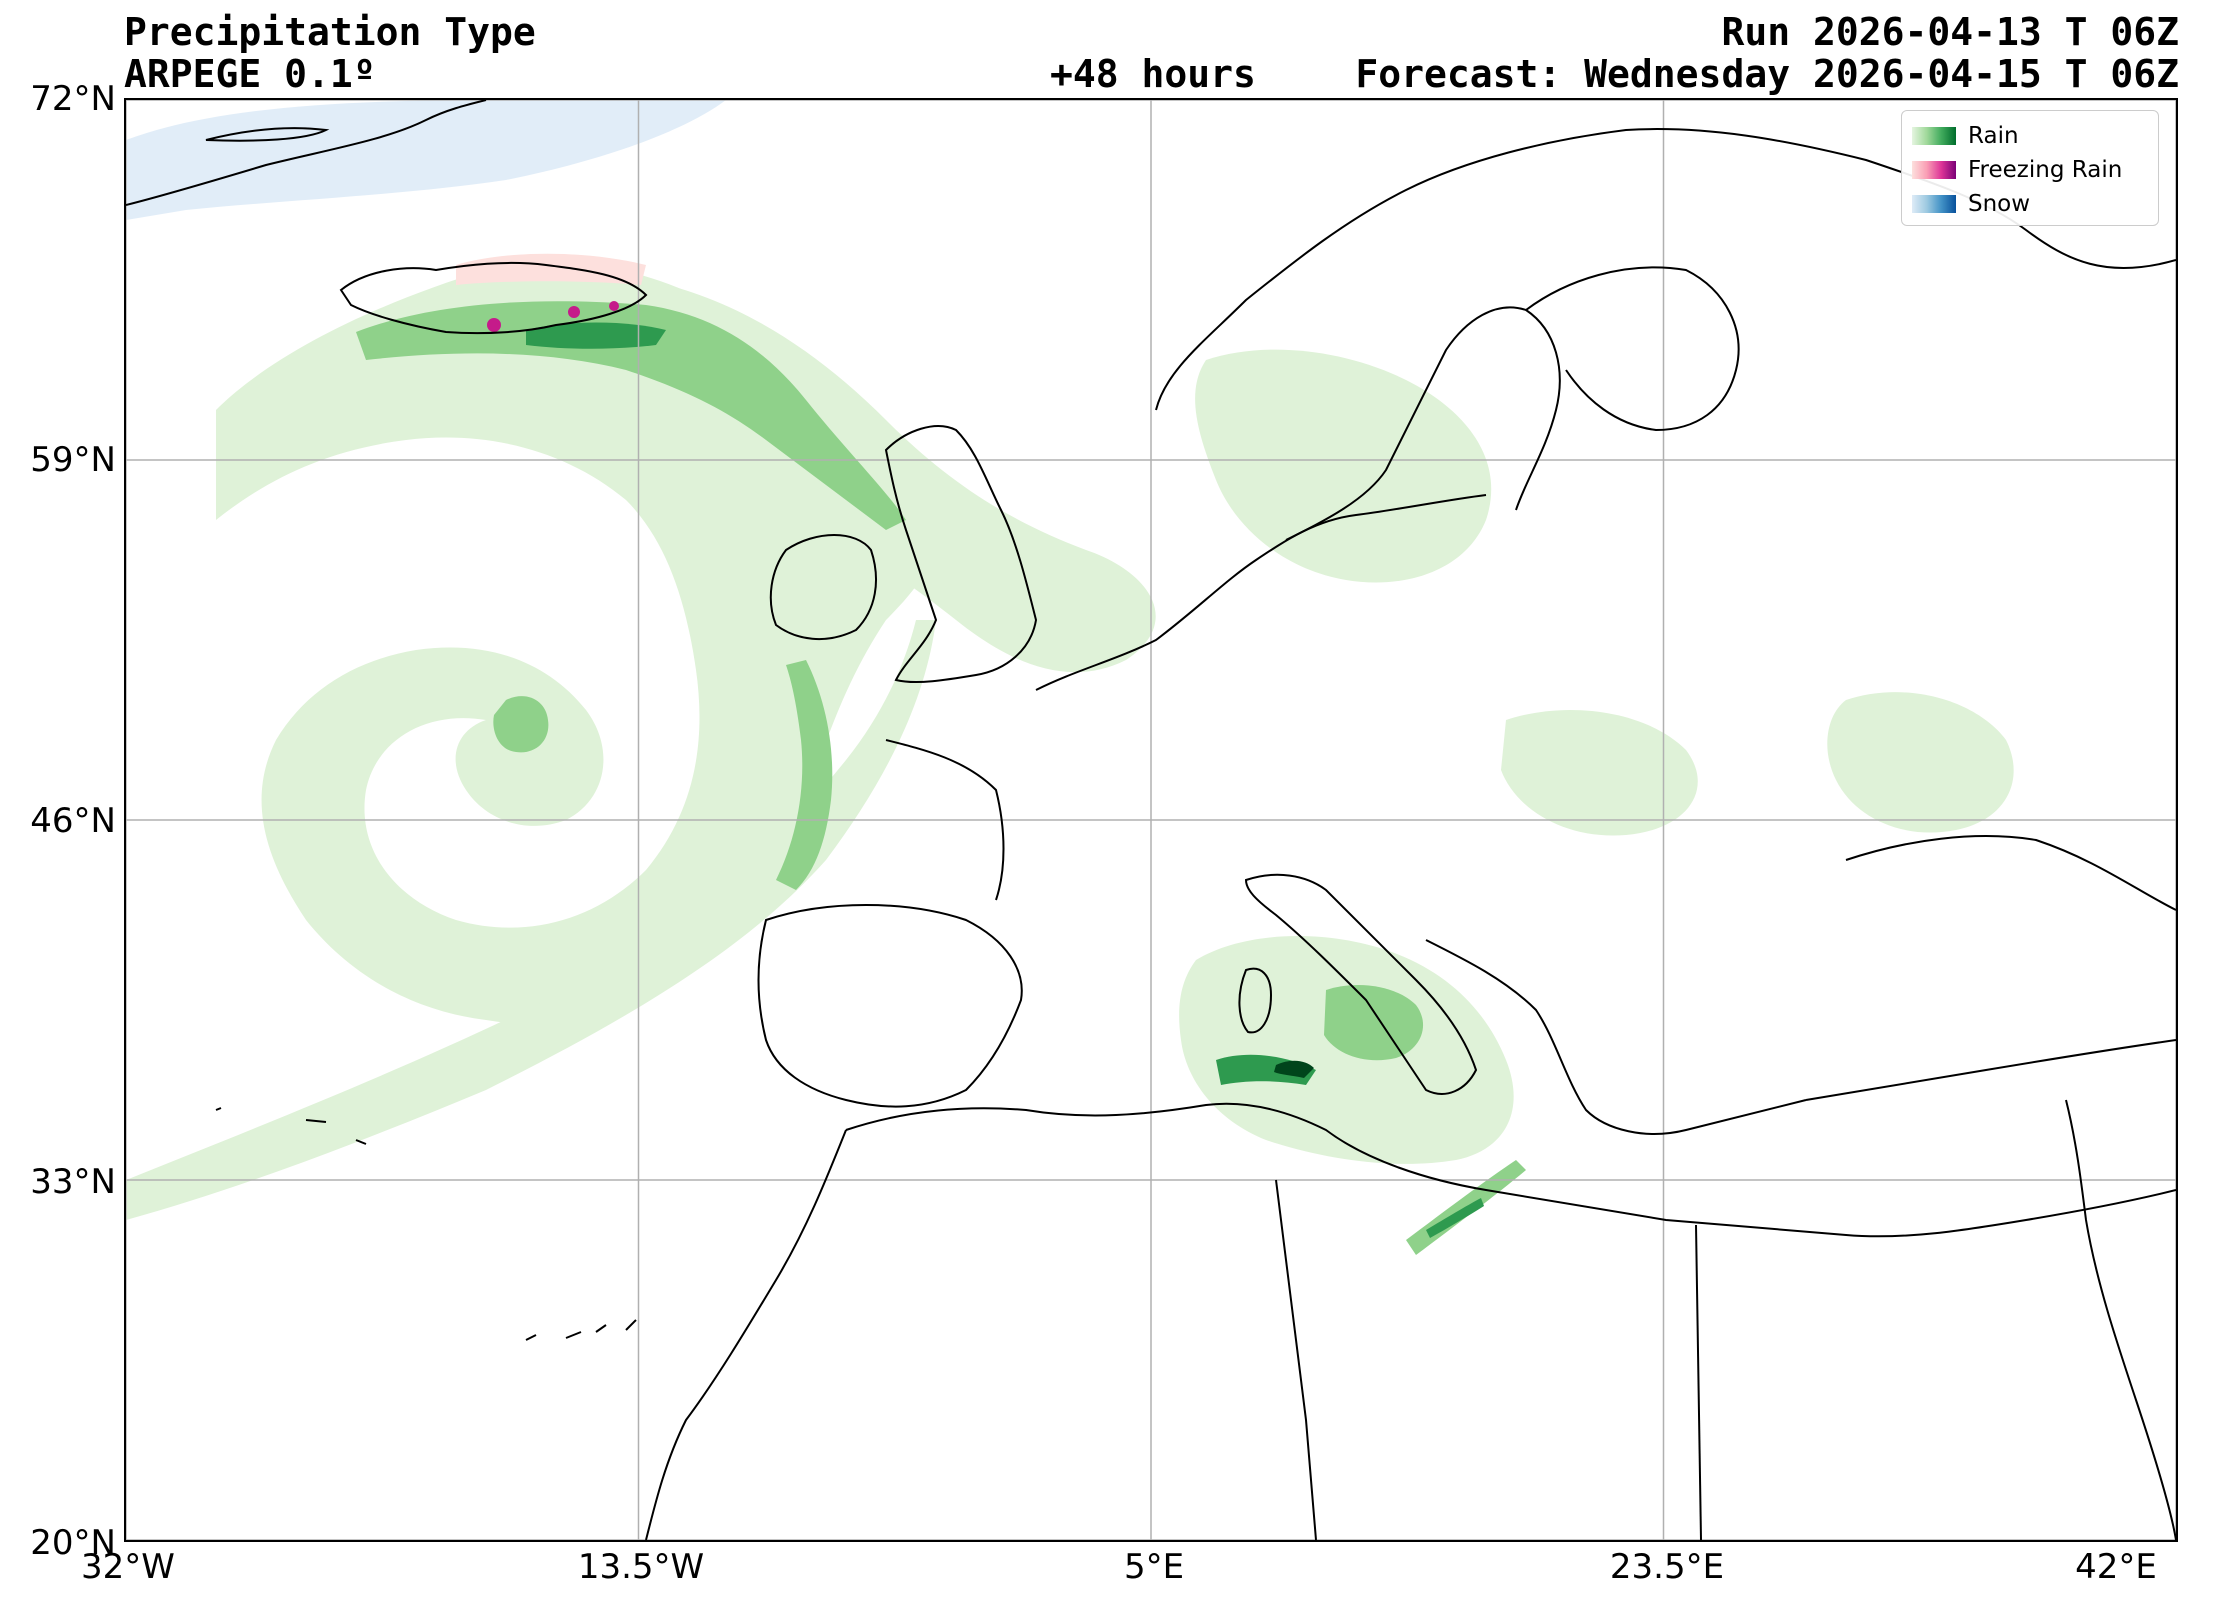  Describe the element at coordinates (1990, 1070) in the screenshot. I see `coastline-turkey` at that location.